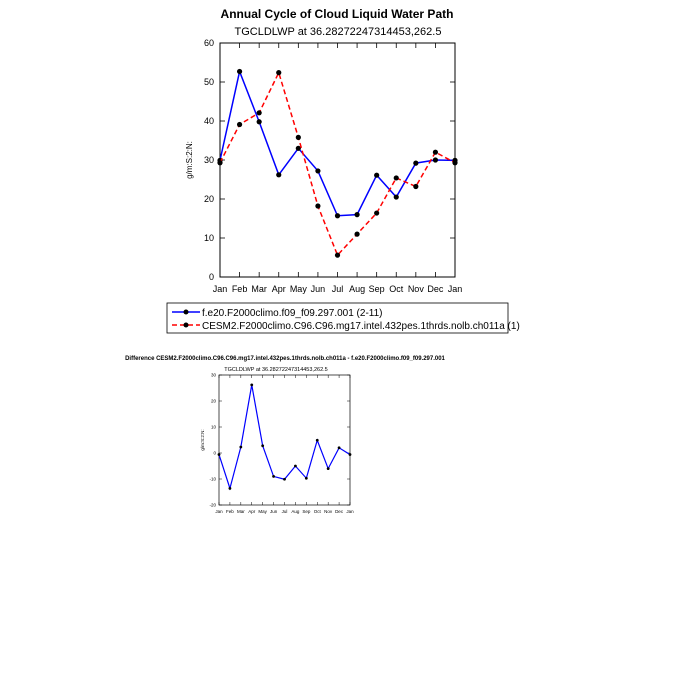  I want to click on difference-y-tick-label: 20, so click(214, 401).